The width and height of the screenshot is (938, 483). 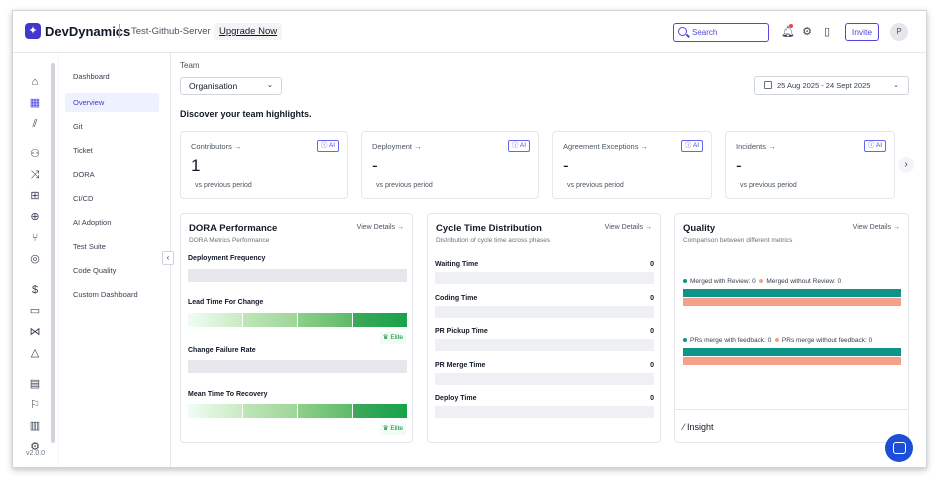 What do you see at coordinates (35, 217) in the screenshot?
I see `search-analytics-icon: ⊕` at bounding box center [35, 217].